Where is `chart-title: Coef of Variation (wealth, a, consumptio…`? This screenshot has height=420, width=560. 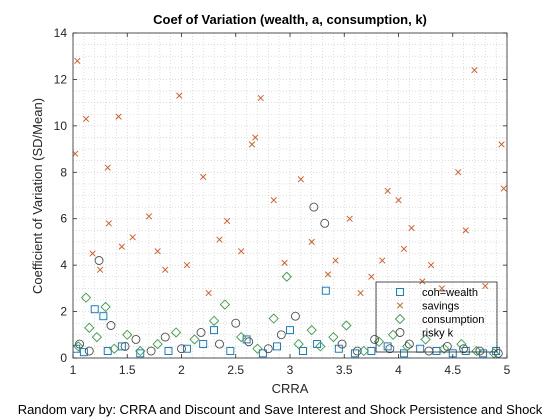 chart-title: Coef of Variation (wealth, a, consumptio… is located at coordinates (290, 19).